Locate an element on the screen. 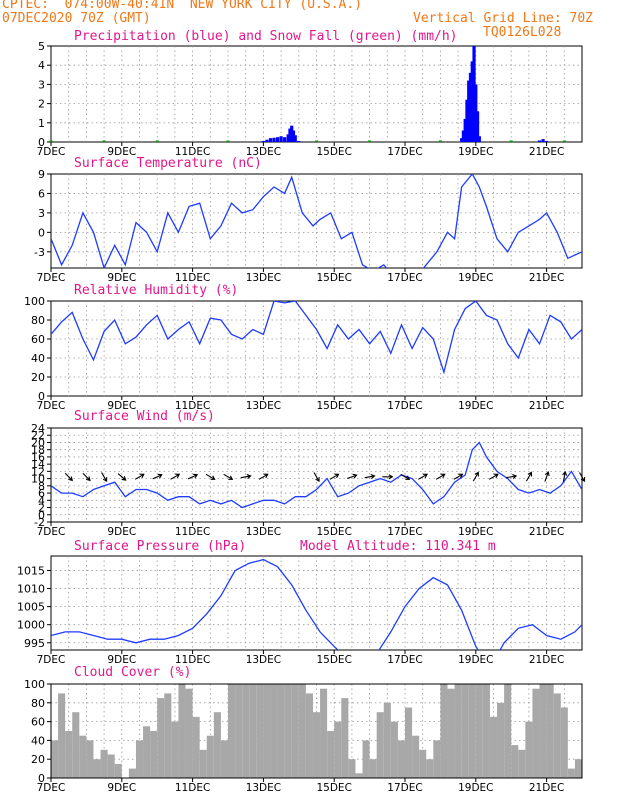 This screenshot has width=618, height=800. y-tick-label: 24 is located at coordinates (38, 428).